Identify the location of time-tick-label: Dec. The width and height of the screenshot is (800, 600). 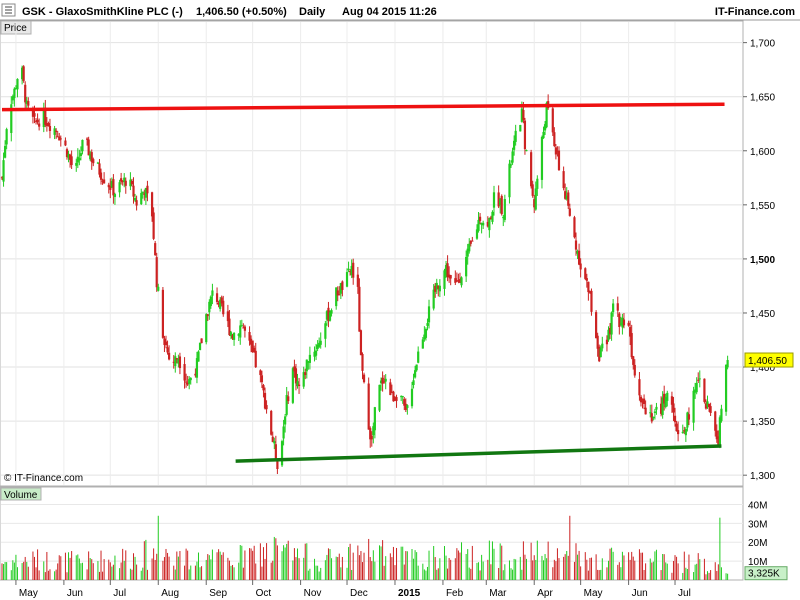
(359, 593).